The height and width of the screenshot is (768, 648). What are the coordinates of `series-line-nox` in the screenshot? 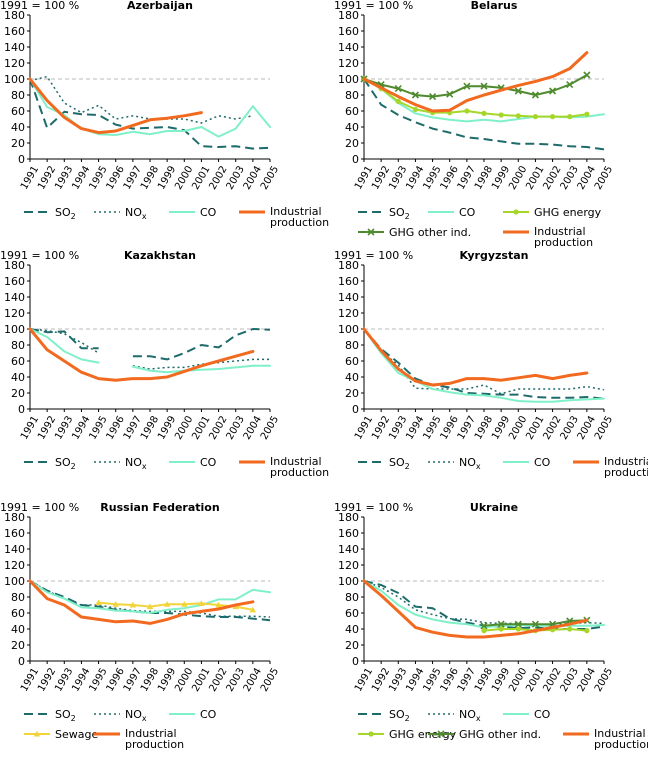 It's located at (141, 99).